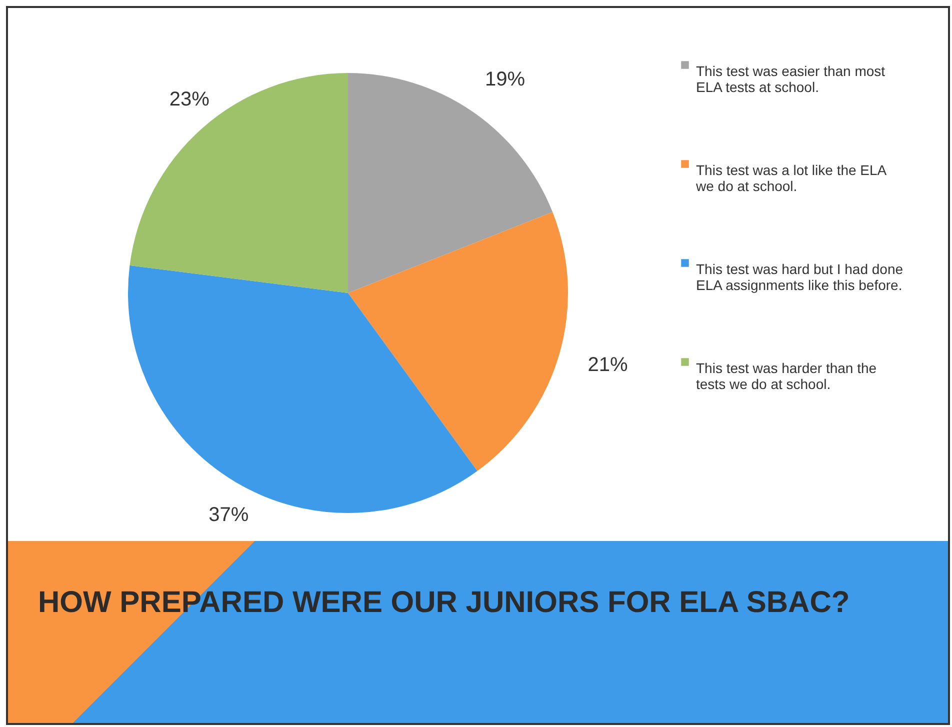 This screenshot has height=727, width=952. I want to click on legend-label: This test was a lot like the ELA we do at school., so click(791, 178).